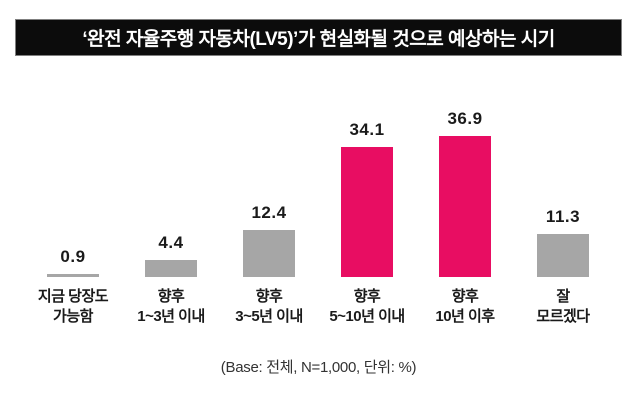  I want to click on category-label: 향후 5~10년 이내, so click(367, 307).